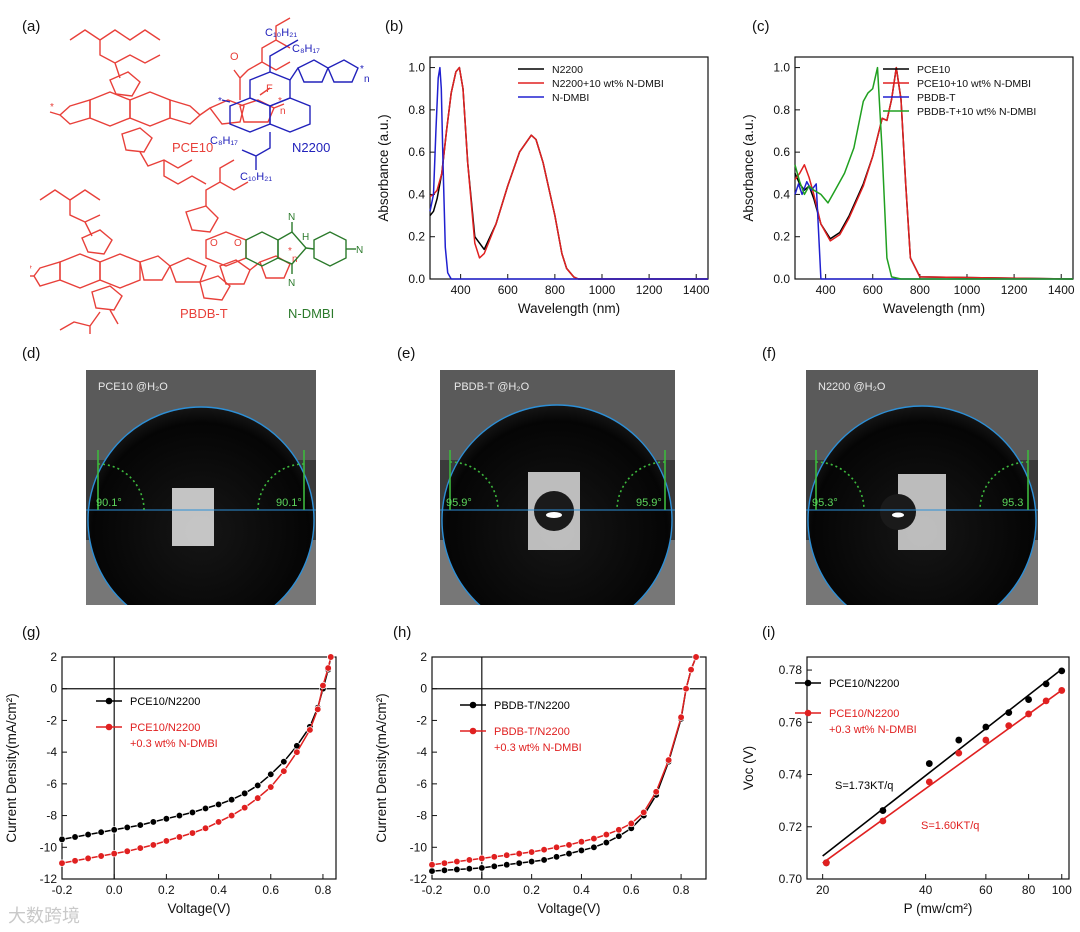 The height and width of the screenshot is (932, 1080). What do you see at coordinates (423, 657) in the screenshot?
I see `chart-h-ytick-label-0: 2` at bounding box center [423, 657].